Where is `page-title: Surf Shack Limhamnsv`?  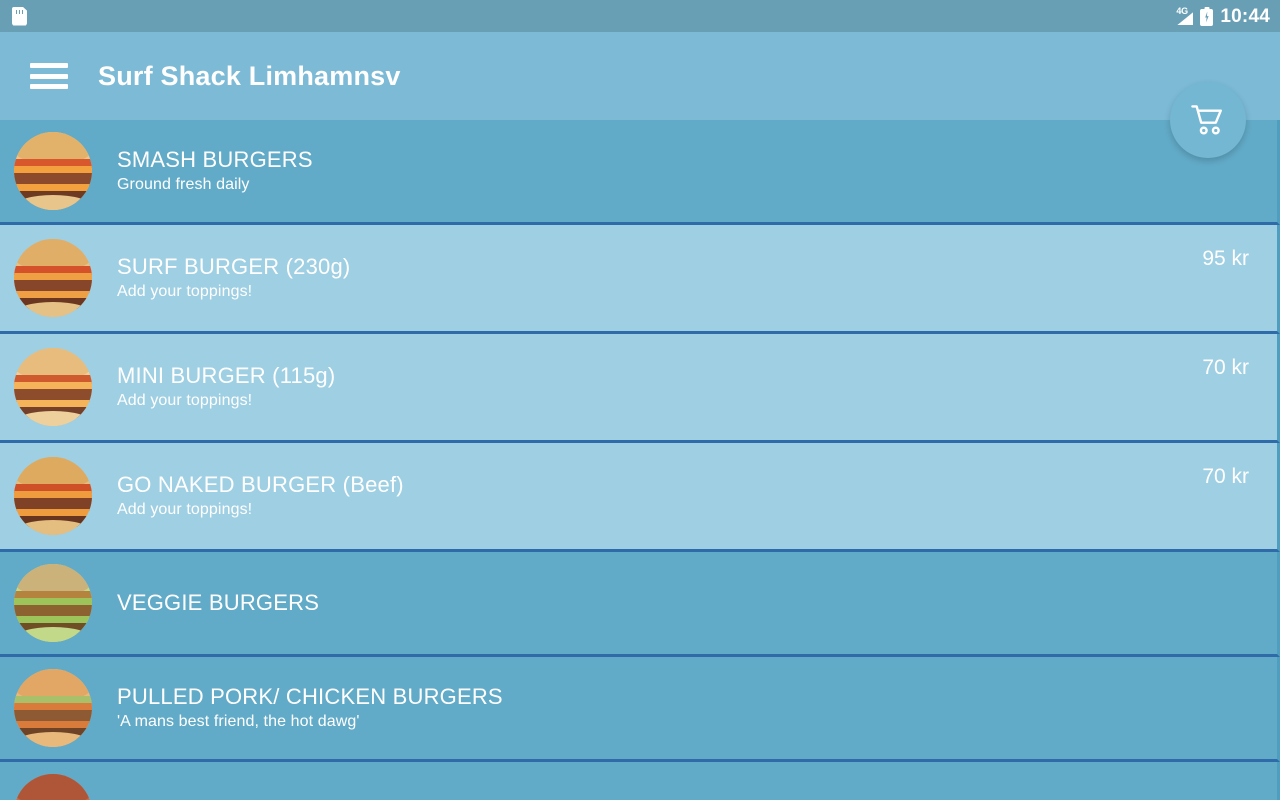
page-title: Surf Shack Limhamnsv is located at coordinates (249, 75).